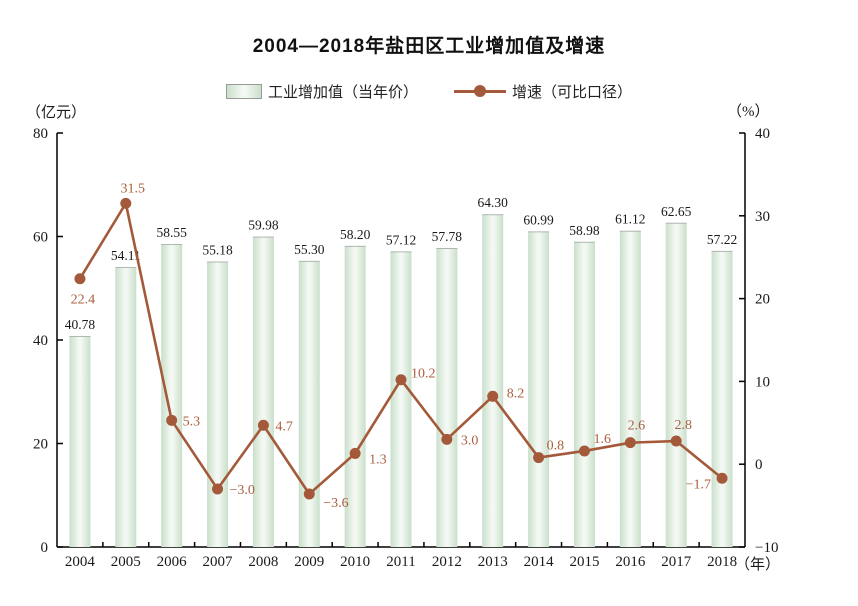 Image resolution: width=858 pixels, height=606 pixels. I want to click on x-axis-category-label: 2009, so click(309, 562).